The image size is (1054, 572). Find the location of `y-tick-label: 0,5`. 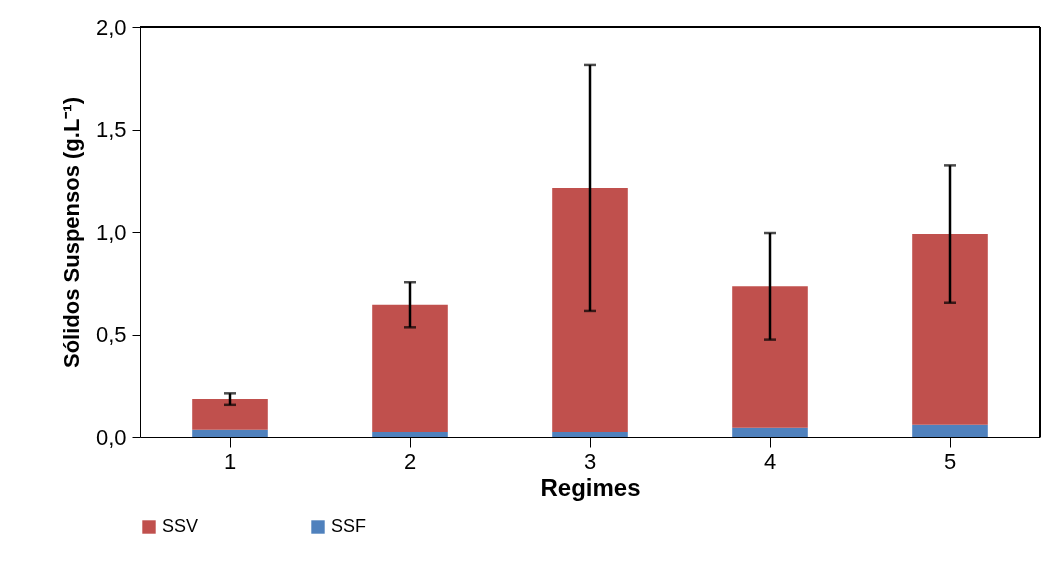

y-tick-label: 0,5 is located at coordinates (111, 334).